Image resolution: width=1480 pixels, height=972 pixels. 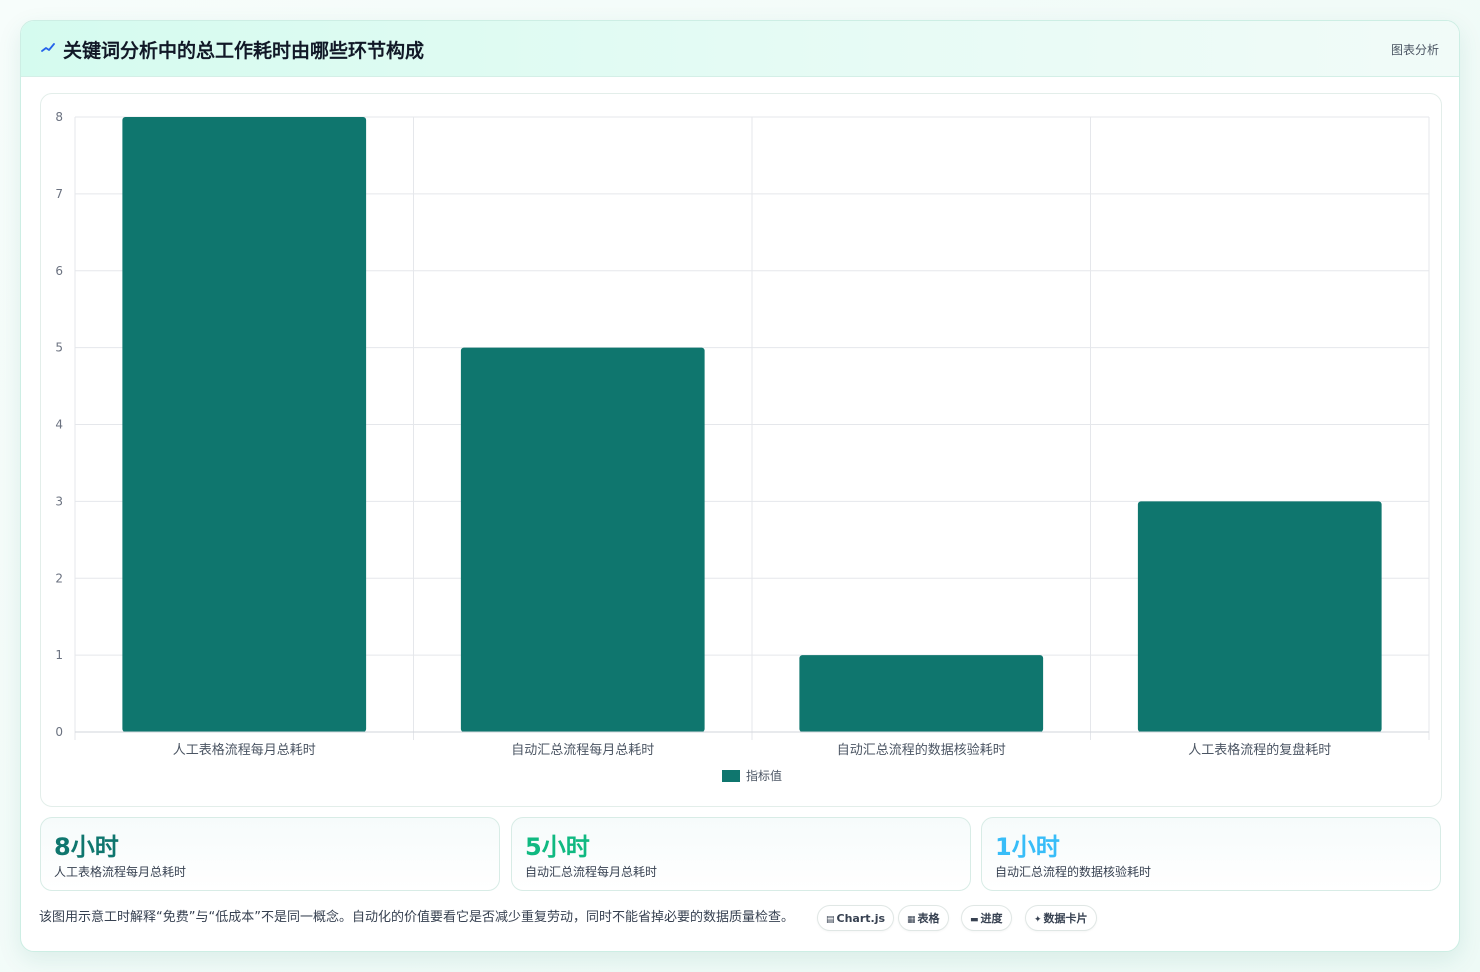 I want to click on chip-label: 进度, so click(x=991, y=918).